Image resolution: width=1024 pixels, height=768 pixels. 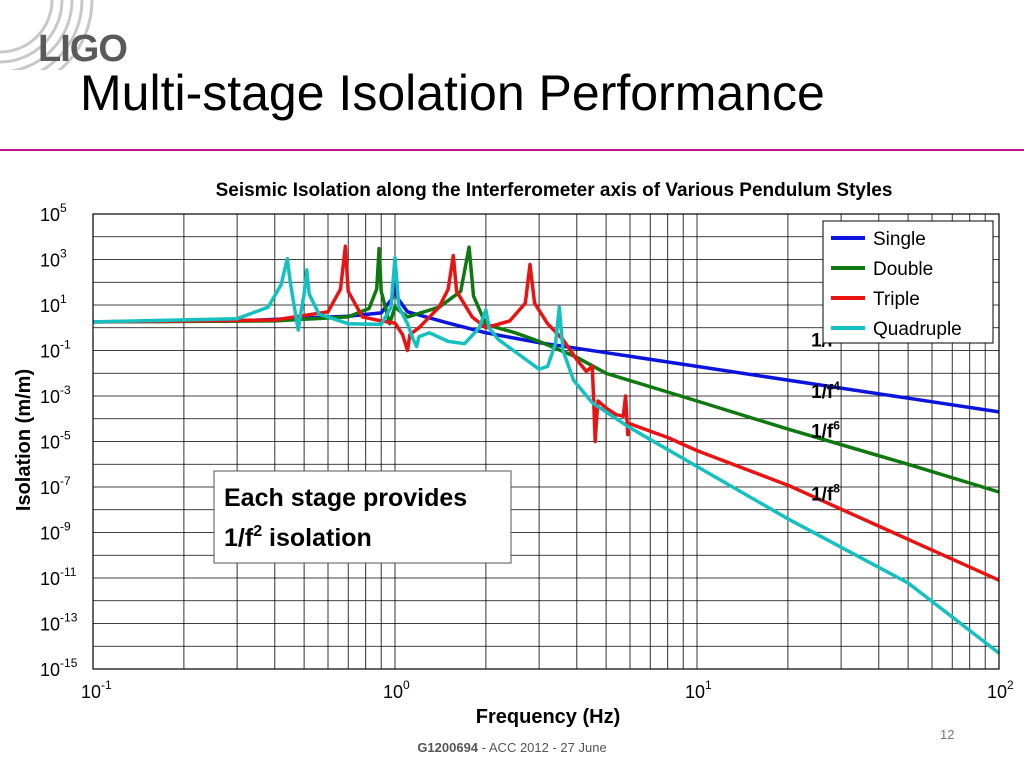 I want to click on y-tick-label: 10⁵, so click(x=53, y=213).